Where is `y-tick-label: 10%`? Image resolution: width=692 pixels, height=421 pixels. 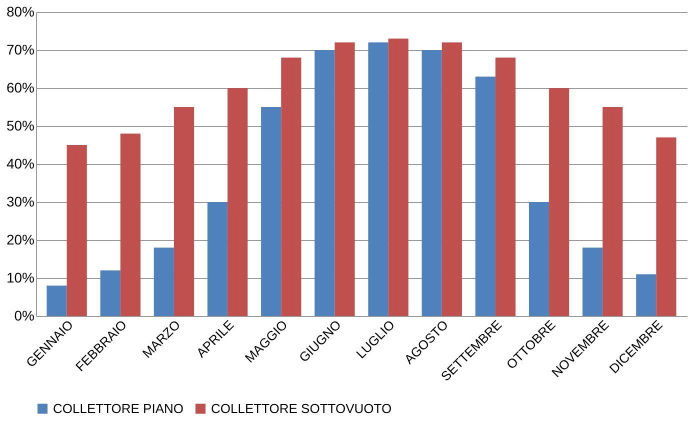
y-tick-label: 10% is located at coordinates (20, 278).